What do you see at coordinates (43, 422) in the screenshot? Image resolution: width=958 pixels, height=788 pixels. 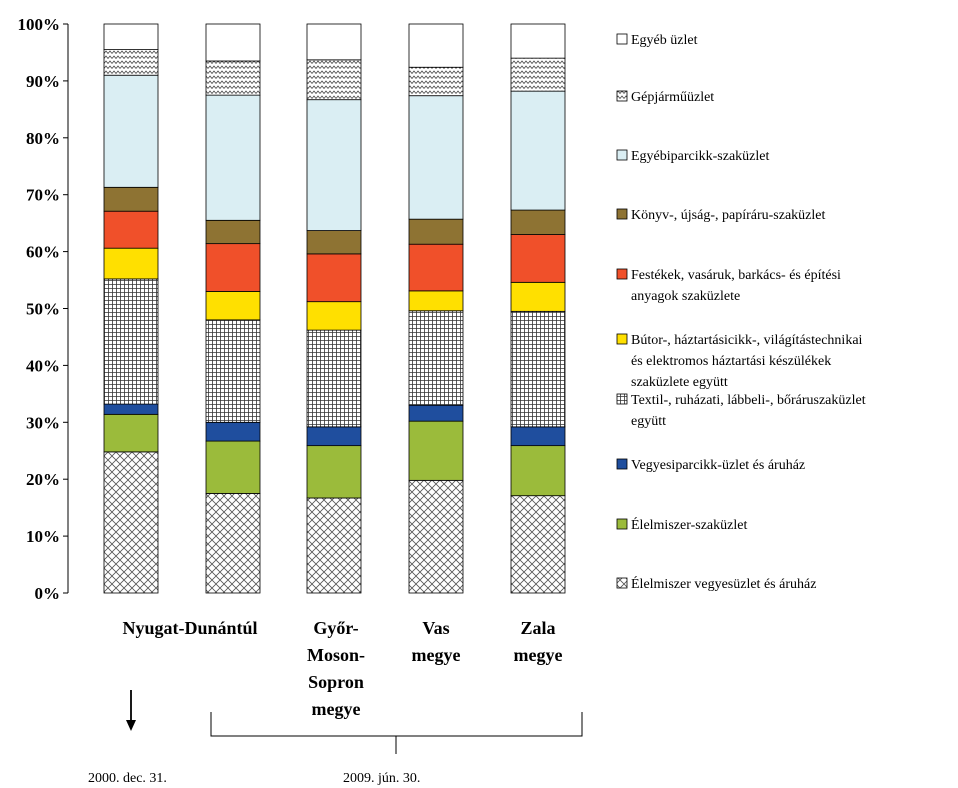 I see `y-tick-label: 30%` at bounding box center [43, 422].